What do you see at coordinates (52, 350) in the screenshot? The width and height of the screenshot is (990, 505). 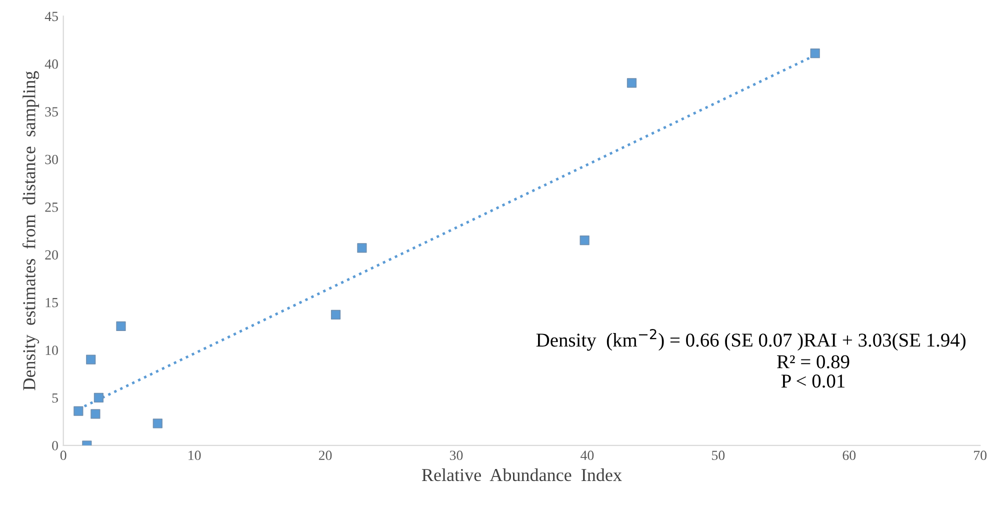 I see `y-tick-label: 10` at bounding box center [52, 350].